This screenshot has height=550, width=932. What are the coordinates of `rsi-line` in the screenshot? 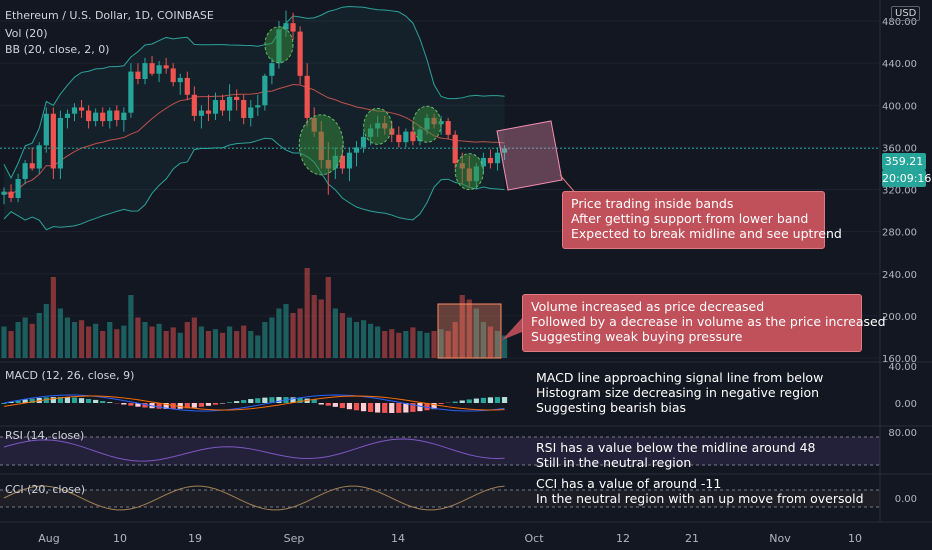 It's located at (254, 450).